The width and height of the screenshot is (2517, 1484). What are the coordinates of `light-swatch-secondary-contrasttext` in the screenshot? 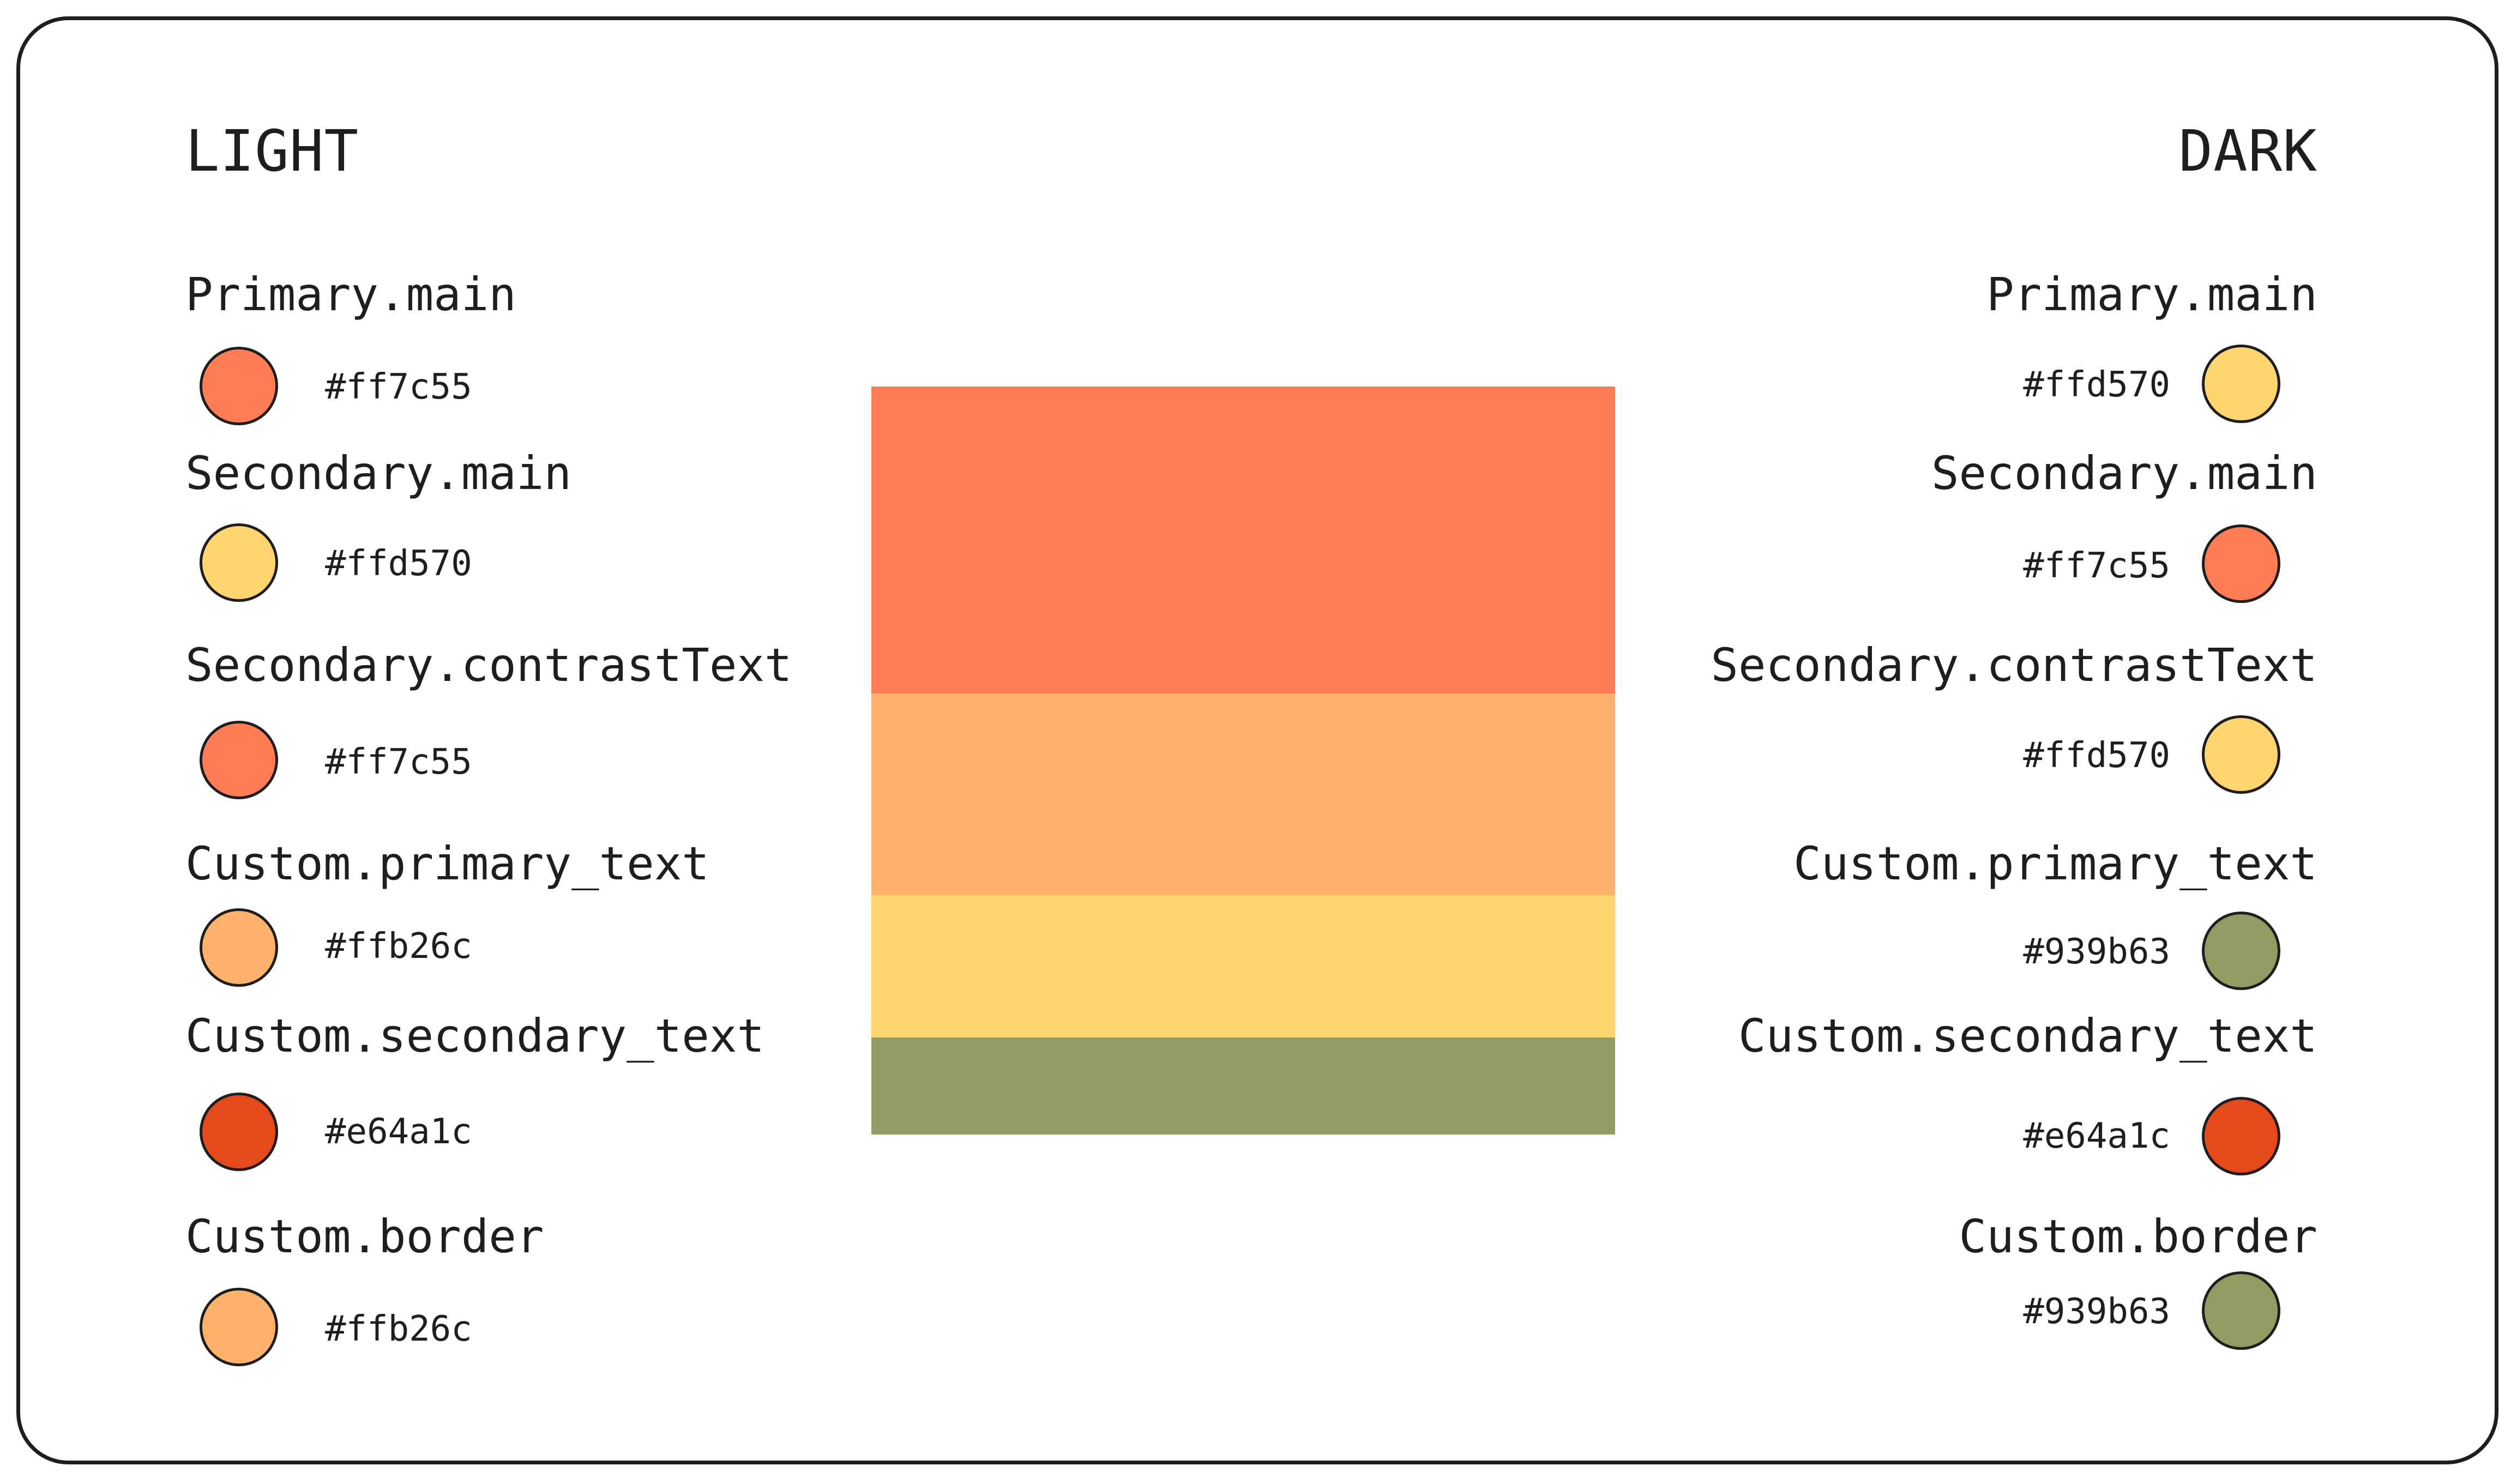 It's located at (239, 760).